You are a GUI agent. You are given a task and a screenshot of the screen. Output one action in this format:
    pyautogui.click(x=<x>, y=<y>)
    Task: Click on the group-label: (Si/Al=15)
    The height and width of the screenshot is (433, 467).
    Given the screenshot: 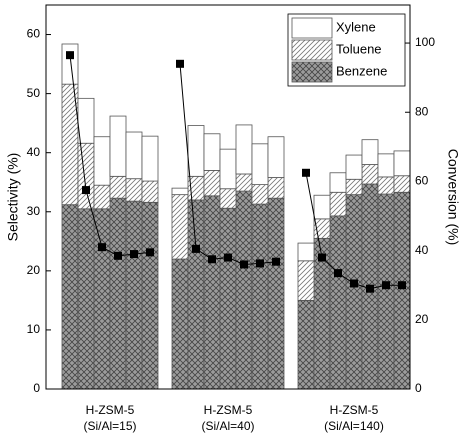 What is the action you would take?
    pyautogui.click(x=109, y=426)
    